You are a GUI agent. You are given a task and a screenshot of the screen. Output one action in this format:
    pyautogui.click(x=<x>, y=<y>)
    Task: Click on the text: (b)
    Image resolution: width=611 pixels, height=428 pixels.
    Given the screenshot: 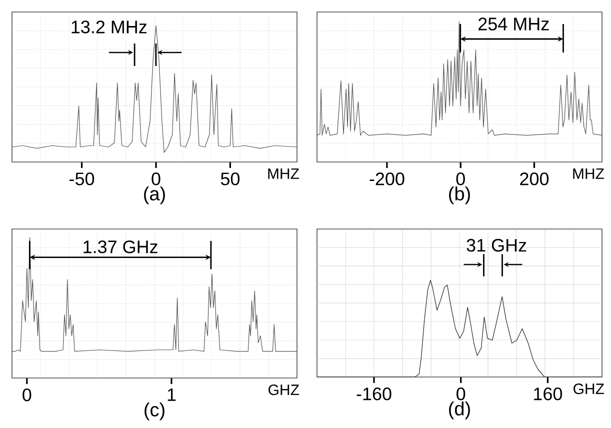 What is the action you would take?
    pyautogui.click(x=459, y=195)
    